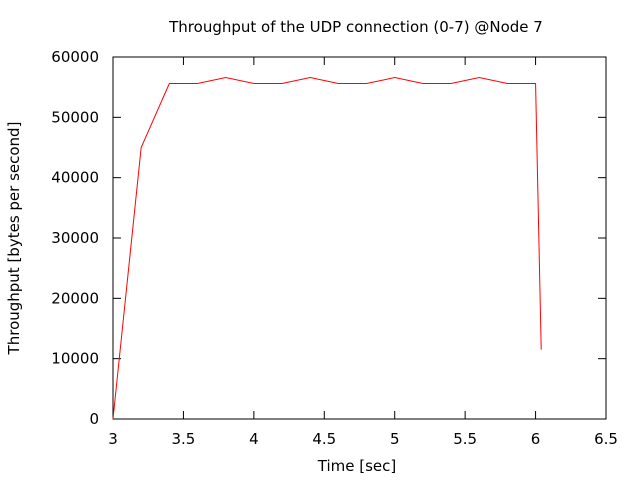 This screenshot has height=484, width=640. I want to click on x-tick-label: 3.5, so click(183, 439).